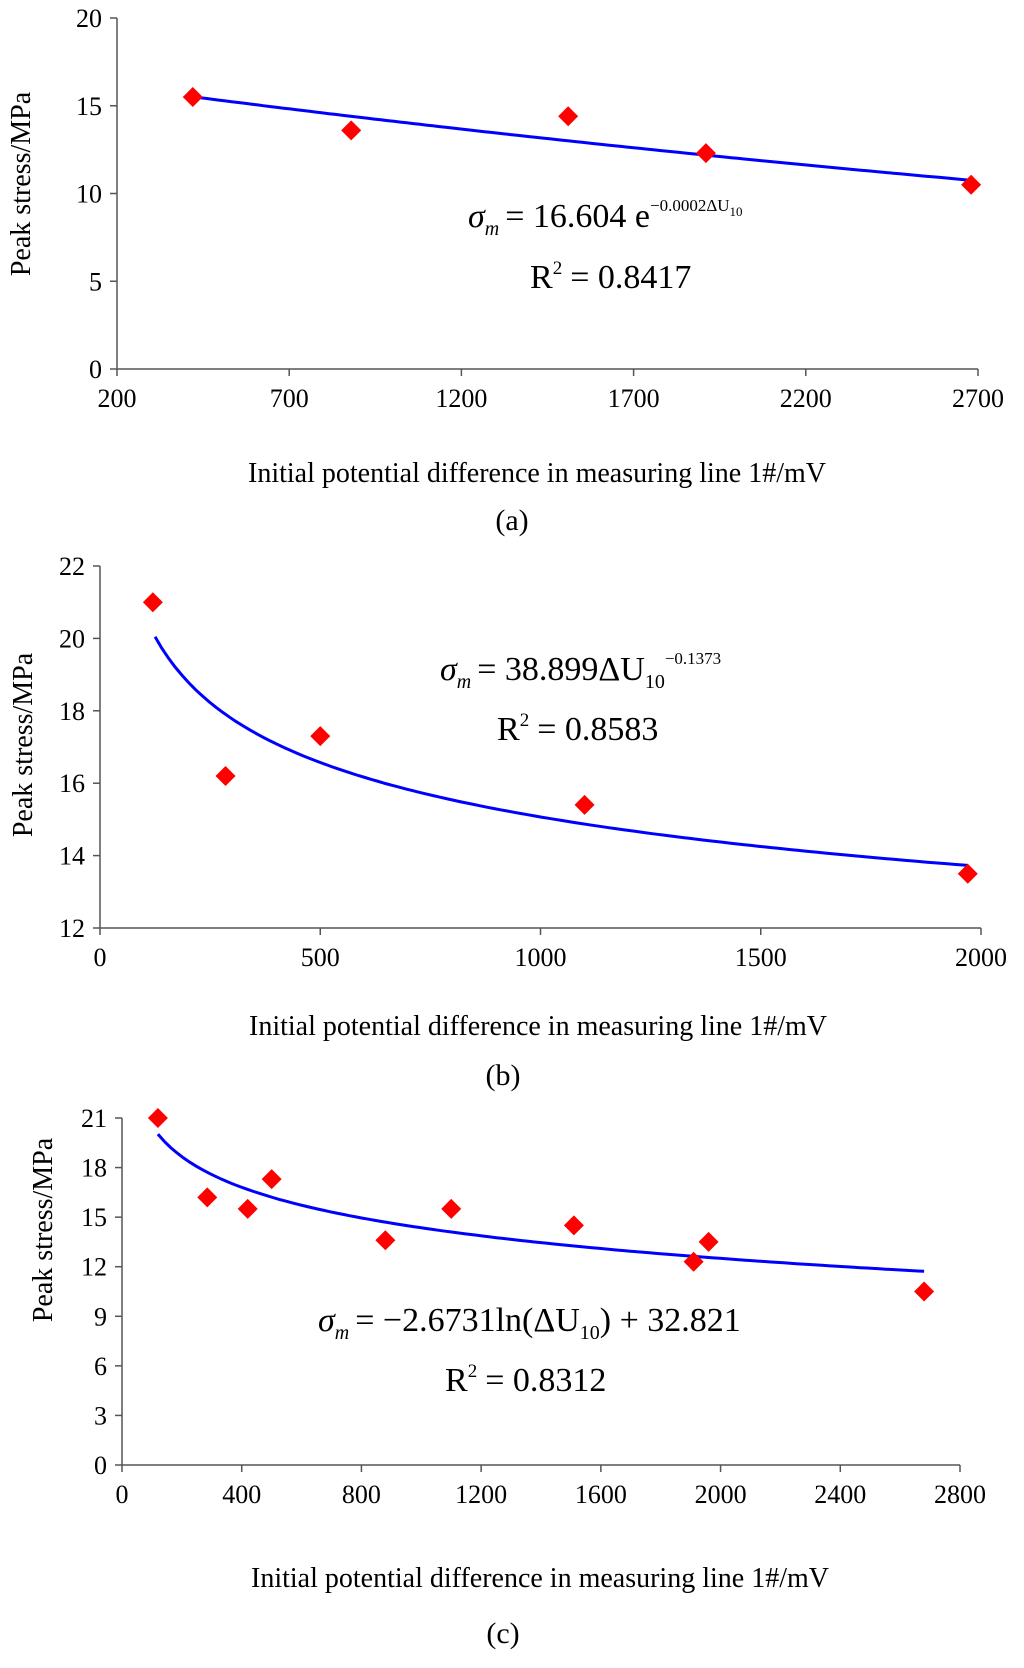 This screenshot has width=1024, height=1668. What do you see at coordinates (79, 747) in the screenshot?
I see `panel-b-y-ticks: 12 14 16 18 20 22` at bounding box center [79, 747].